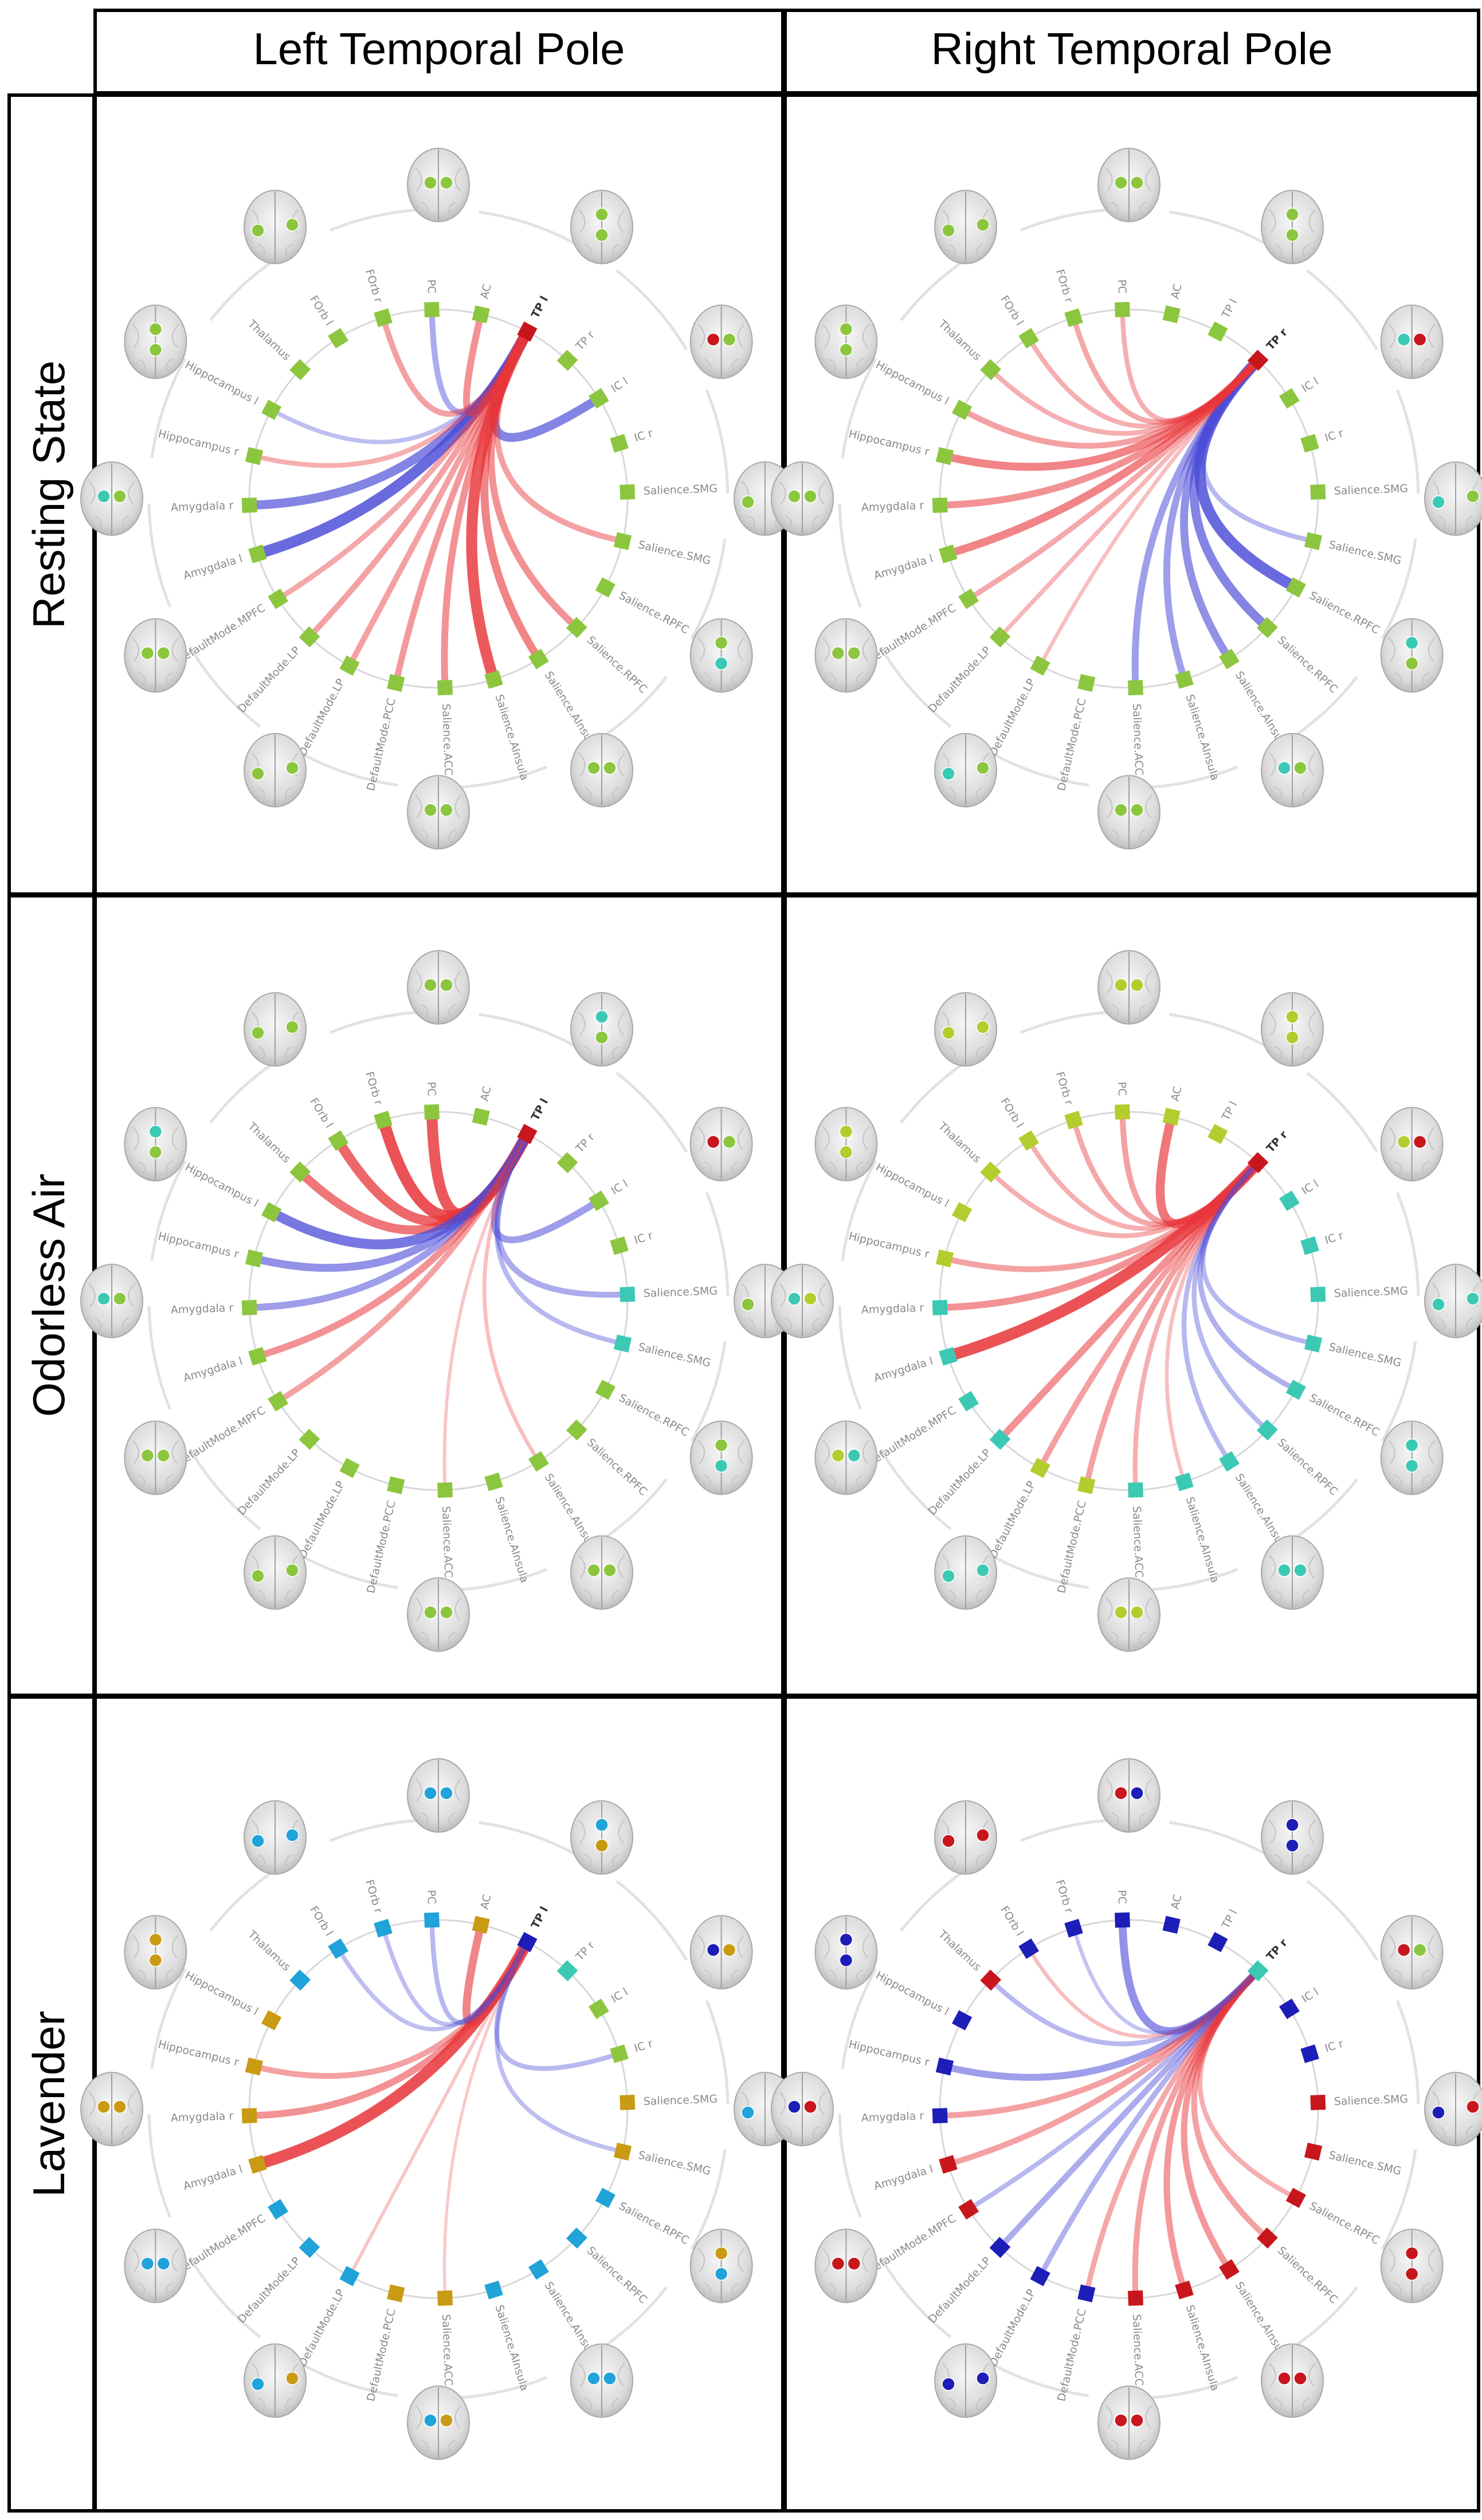  Describe the element at coordinates (439, 1295) in the screenshot. I see `panel-frame-odorless-left` at that location.